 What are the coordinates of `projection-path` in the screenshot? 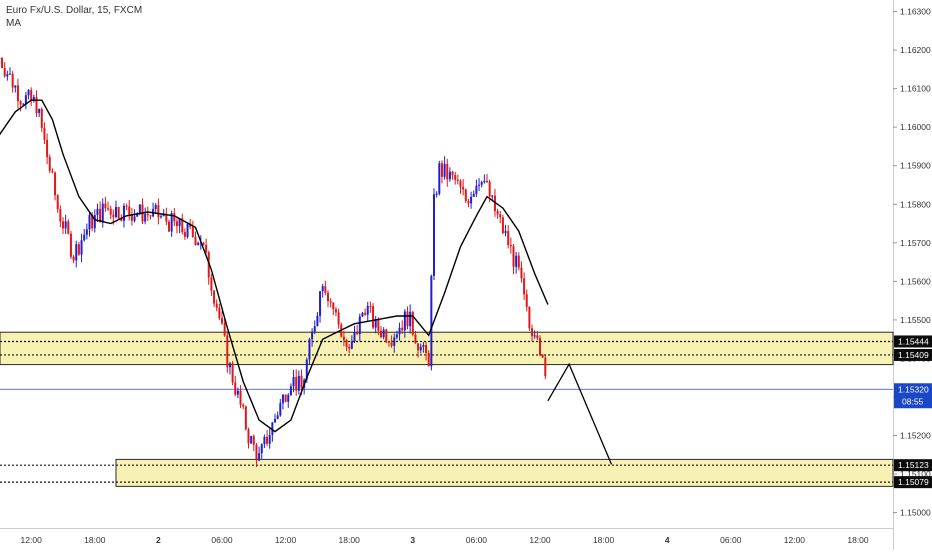 It's located at (580, 414).